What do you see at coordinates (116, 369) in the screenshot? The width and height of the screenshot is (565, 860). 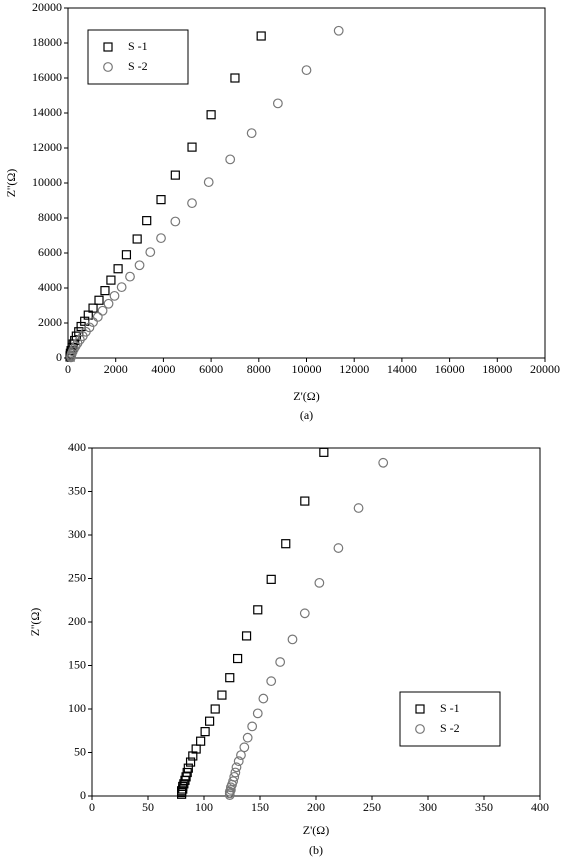 I see `x-tick-label: 2000` at bounding box center [116, 369].